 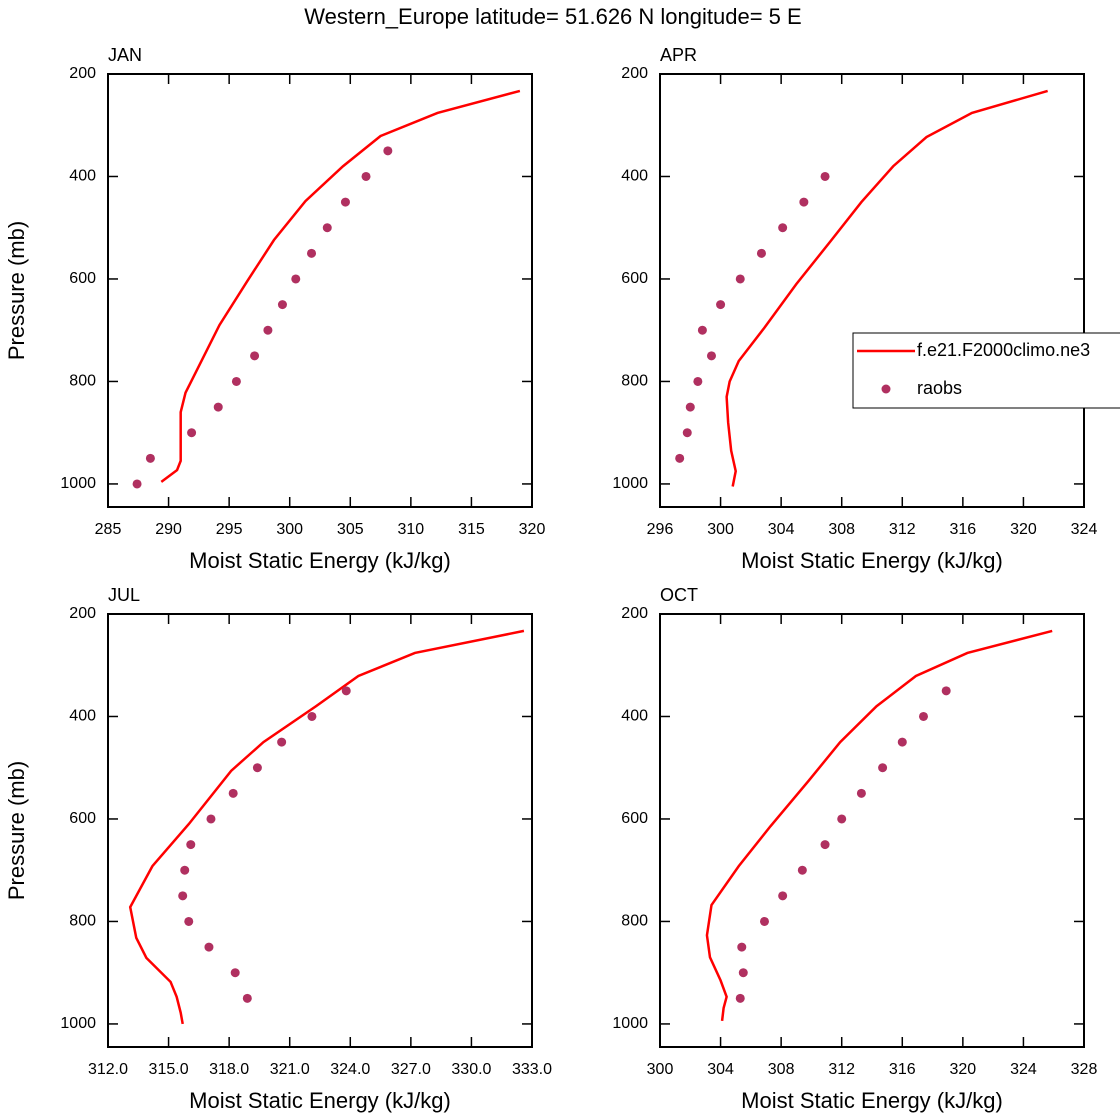 I want to click on x-tick-label: 318.0, so click(x=229, y=1069).